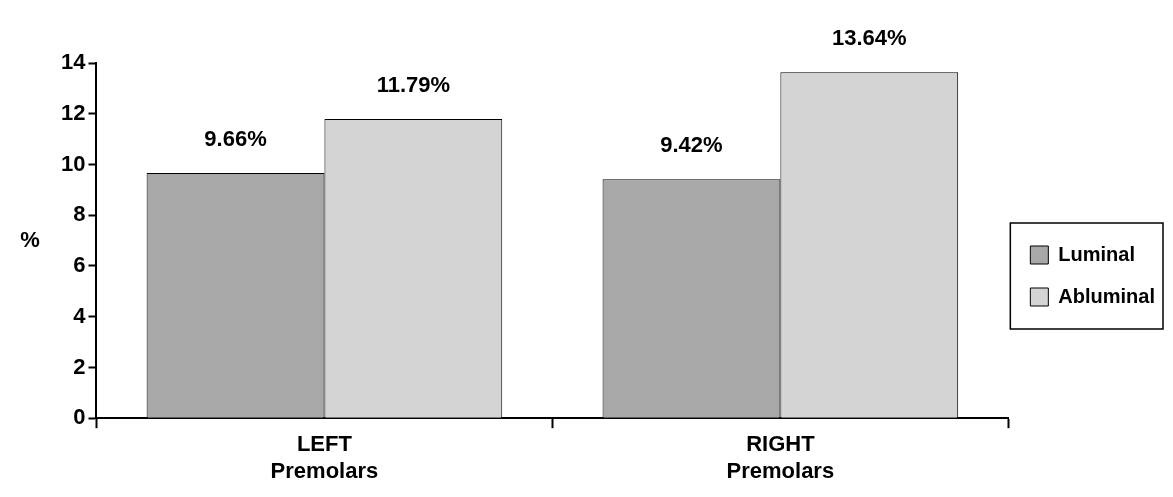  I want to click on y-tick-label: 8, so click(79, 214).